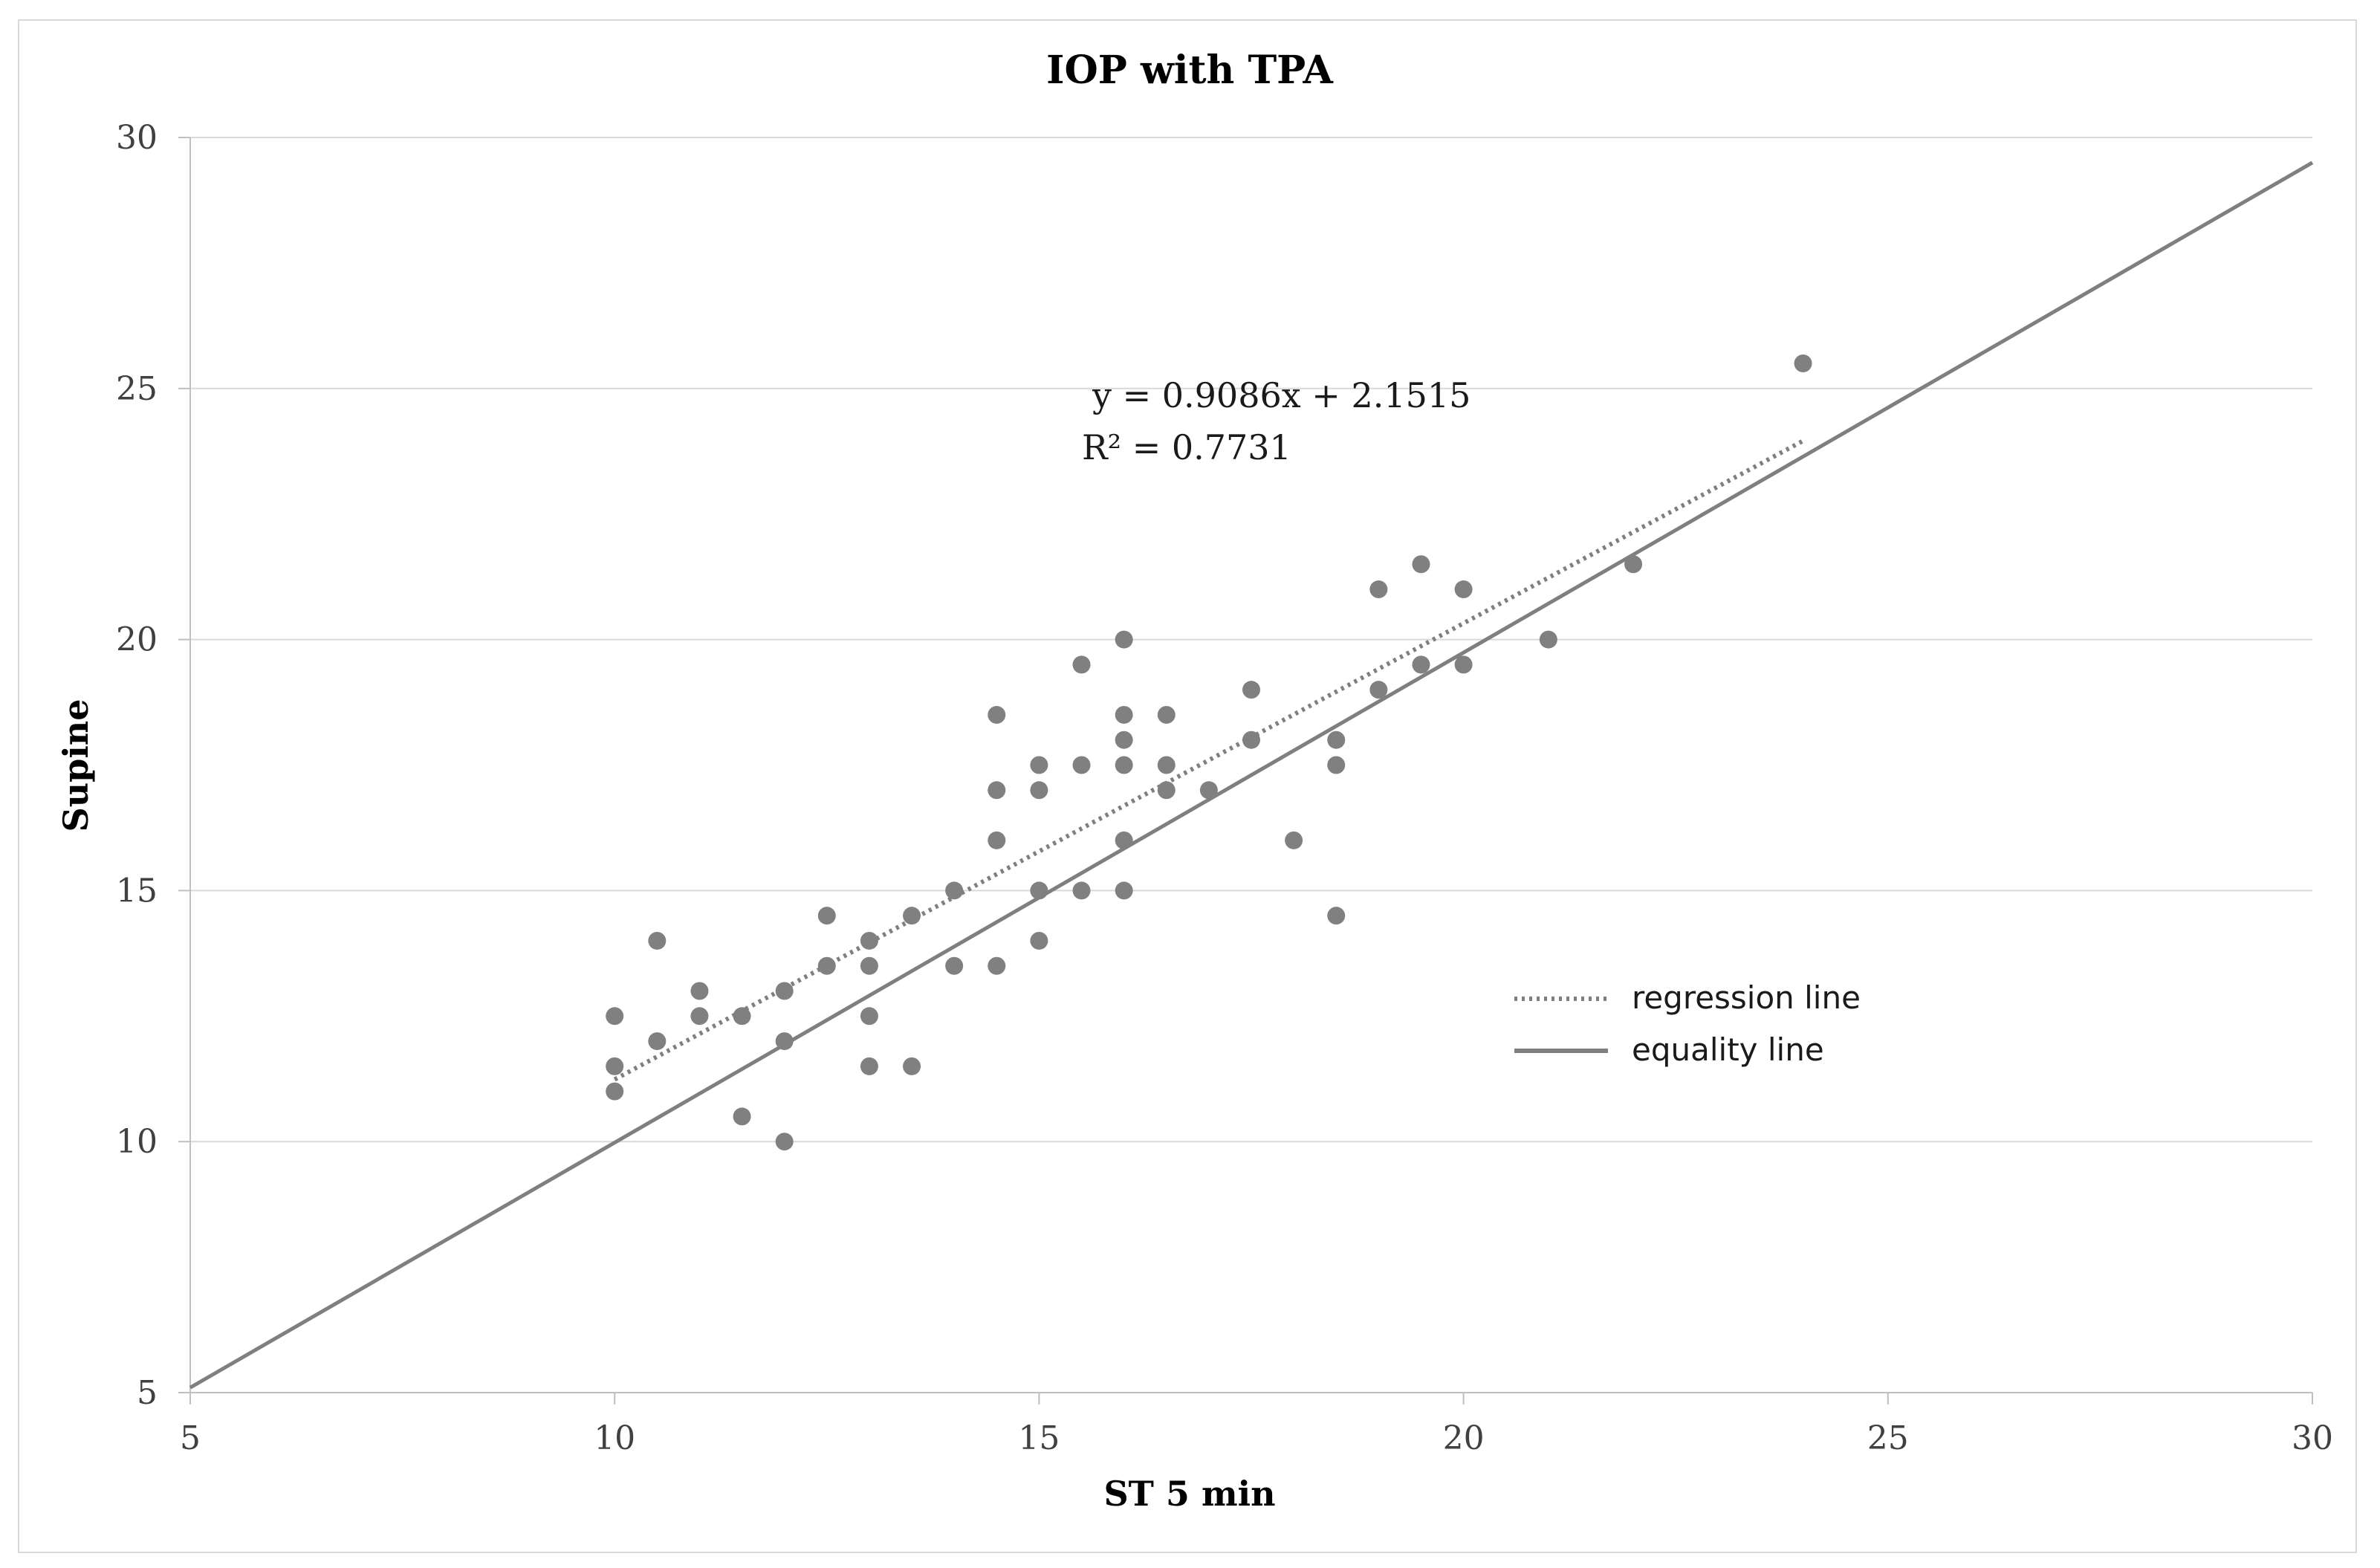 This screenshot has height=1568, width=2380. What do you see at coordinates (1688, 1024) in the screenshot?
I see `legend: regression line equality line` at bounding box center [1688, 1024].